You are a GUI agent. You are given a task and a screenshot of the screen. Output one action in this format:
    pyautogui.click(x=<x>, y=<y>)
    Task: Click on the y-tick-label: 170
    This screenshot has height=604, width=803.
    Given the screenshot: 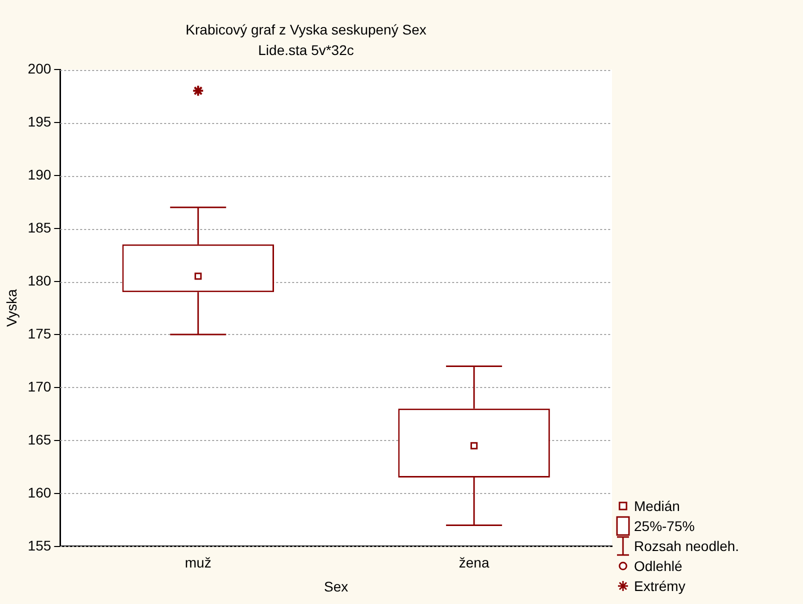 What is the action you would take?
    pyautogui.click(x=40, y=386)
    